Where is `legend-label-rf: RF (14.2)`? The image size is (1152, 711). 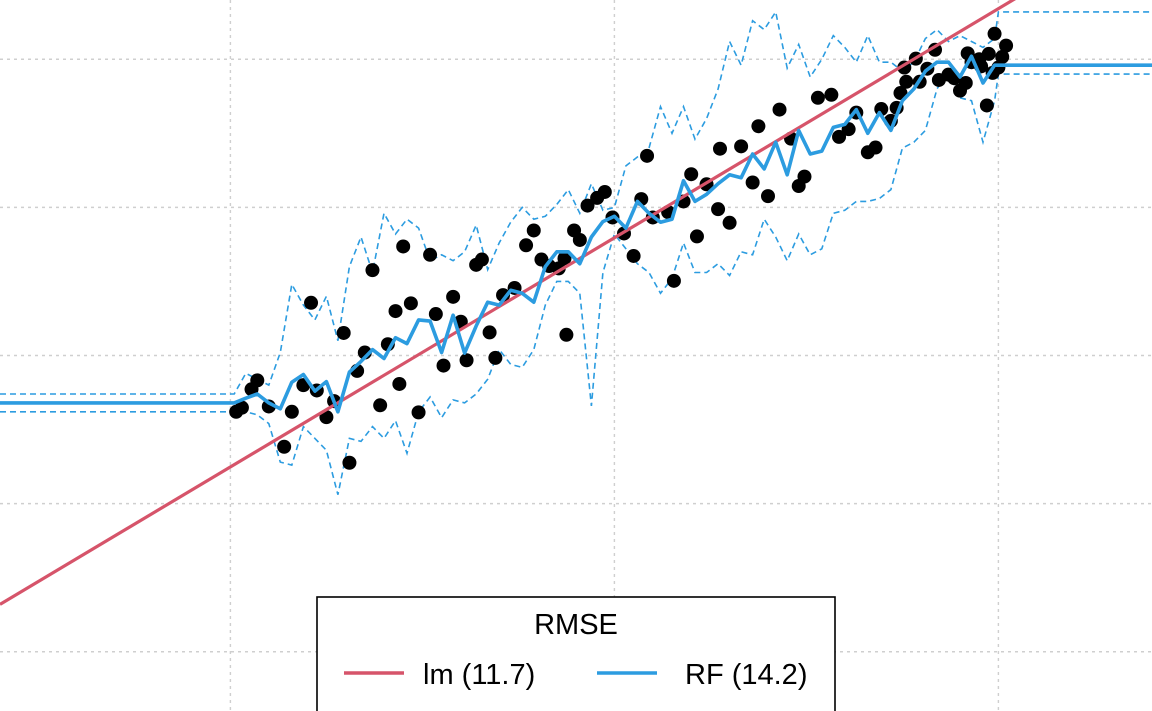
legend-label-rf: RF (14.2) is located at coordinates (746, 675).